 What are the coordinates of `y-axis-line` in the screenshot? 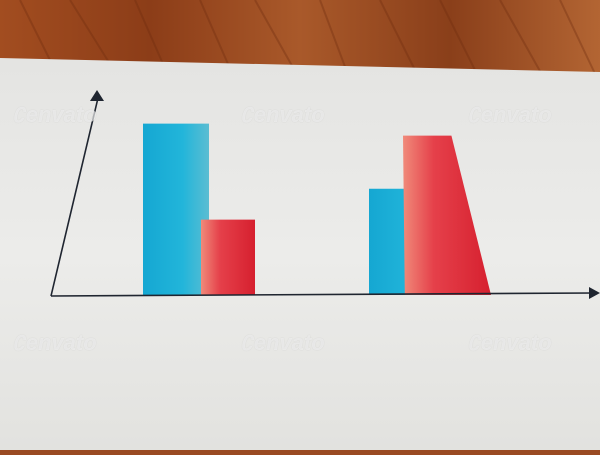 It's located at (74, 197).